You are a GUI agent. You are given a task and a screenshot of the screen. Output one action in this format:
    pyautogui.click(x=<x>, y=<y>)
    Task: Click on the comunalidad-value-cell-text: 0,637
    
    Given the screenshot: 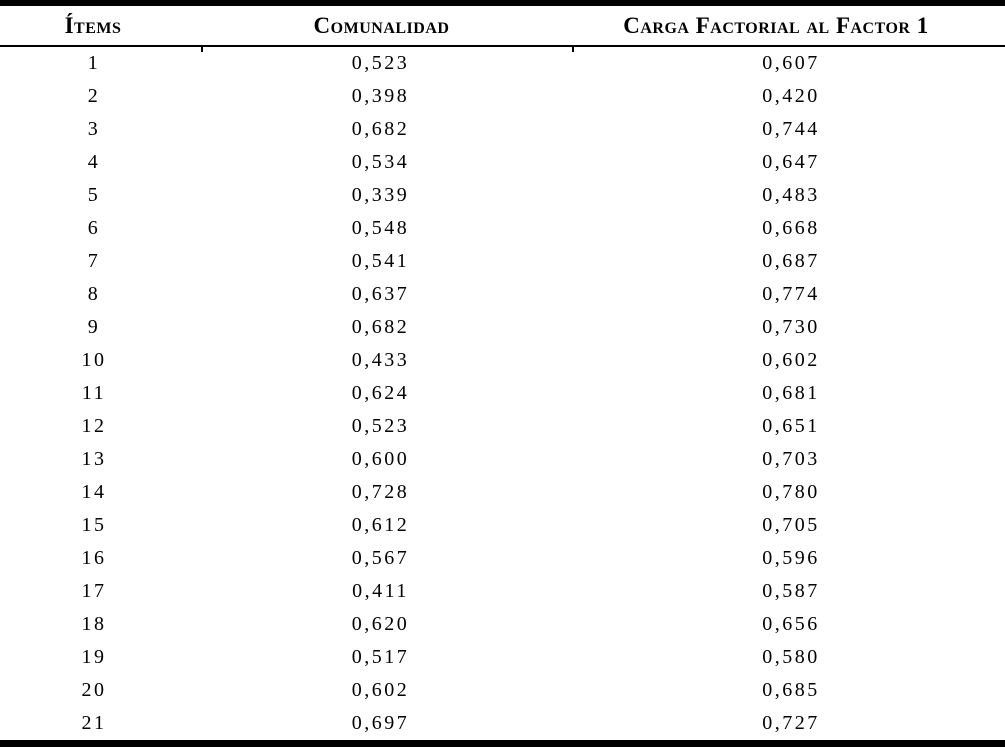 What is the action you would take?
    pyautogui.click(x=380, y=294)
    